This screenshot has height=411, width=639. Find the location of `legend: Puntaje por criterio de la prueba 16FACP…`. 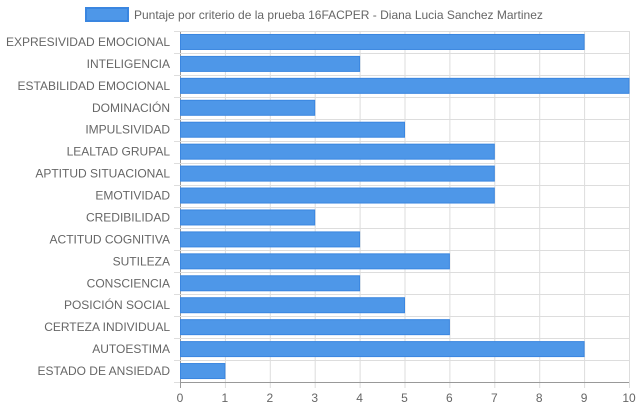

legend: Puntaje por criterio de la prueba 16FACP… is located at coordinates (314, 14).